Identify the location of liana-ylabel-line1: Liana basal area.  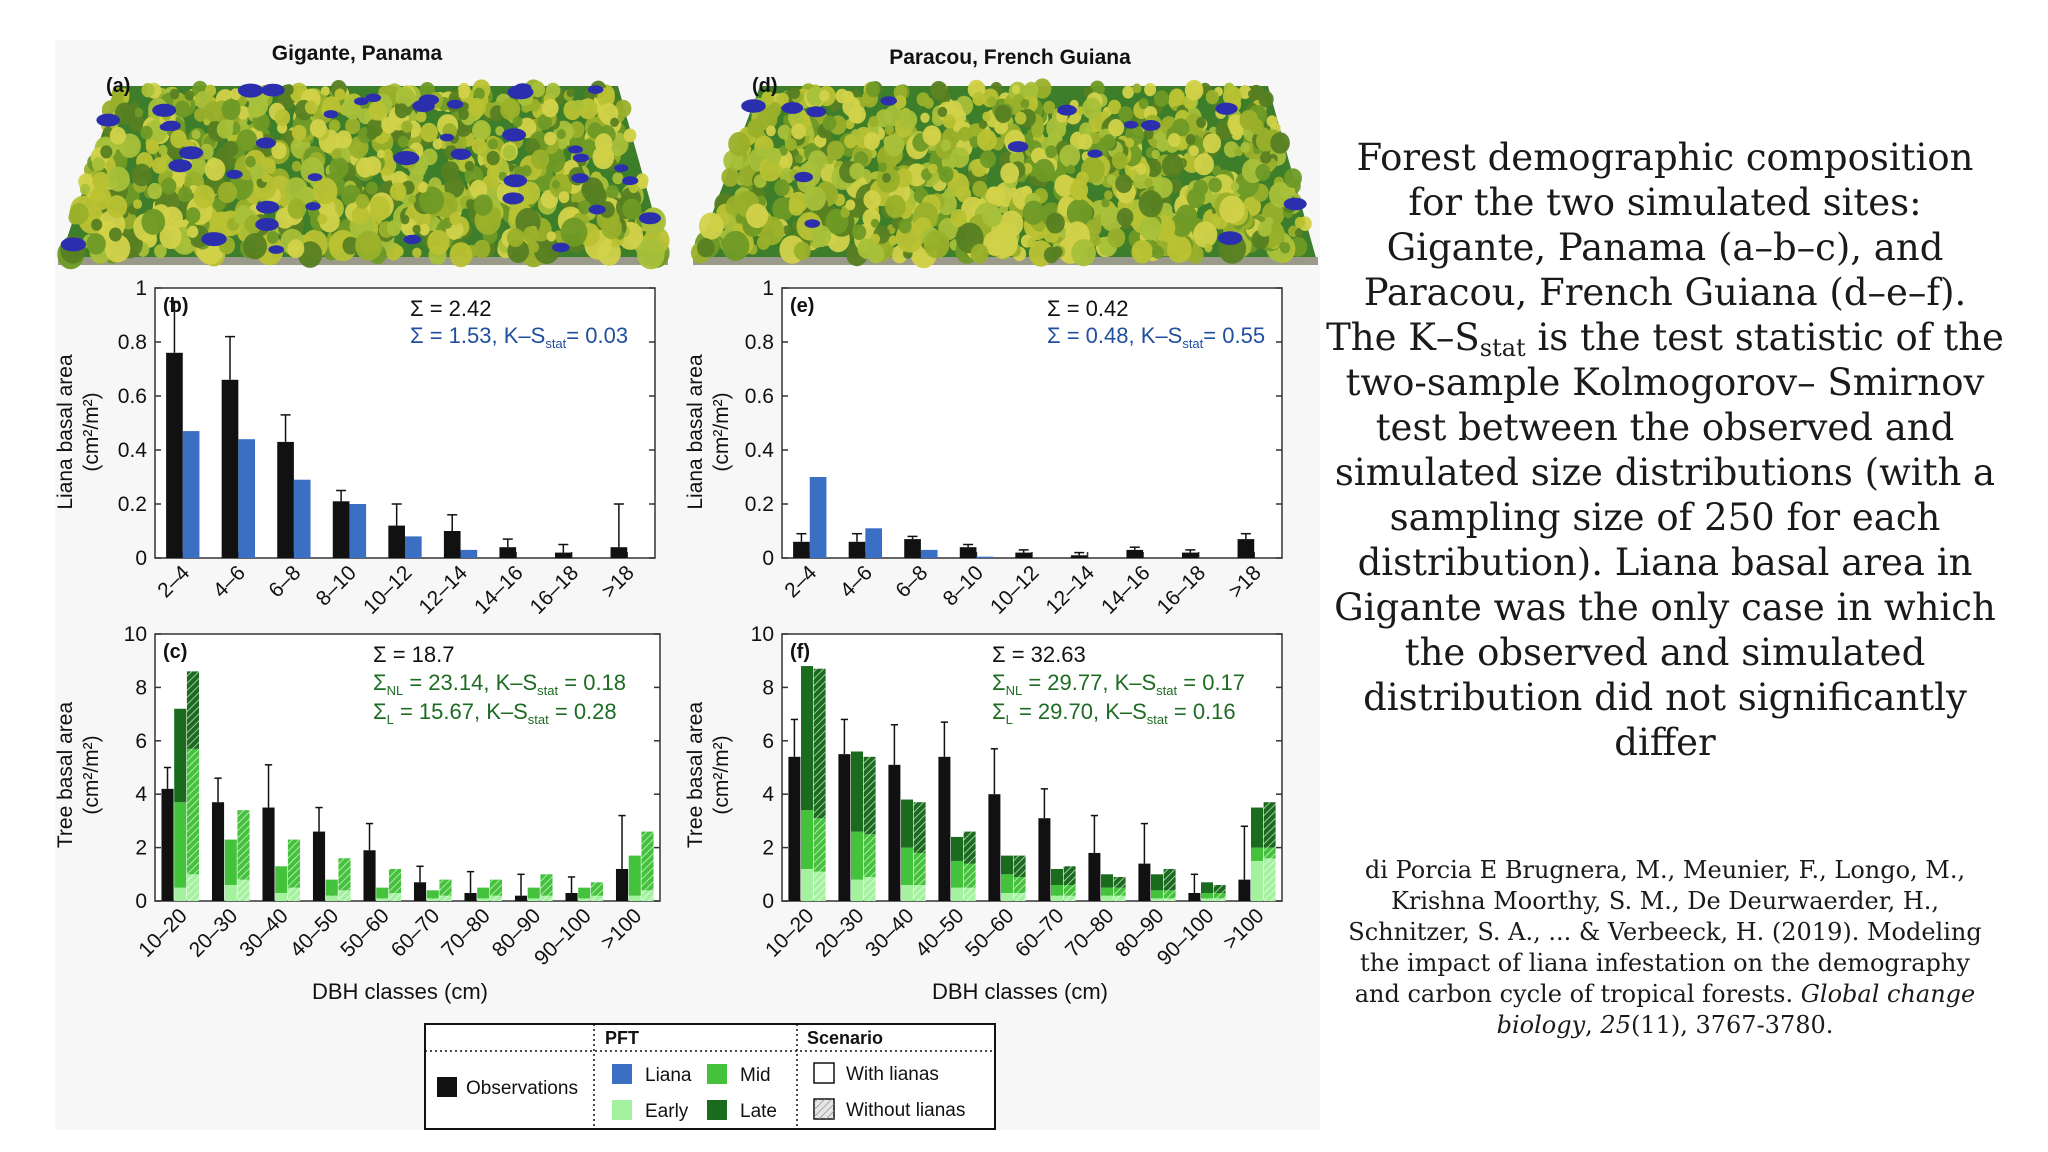
(695, 432).